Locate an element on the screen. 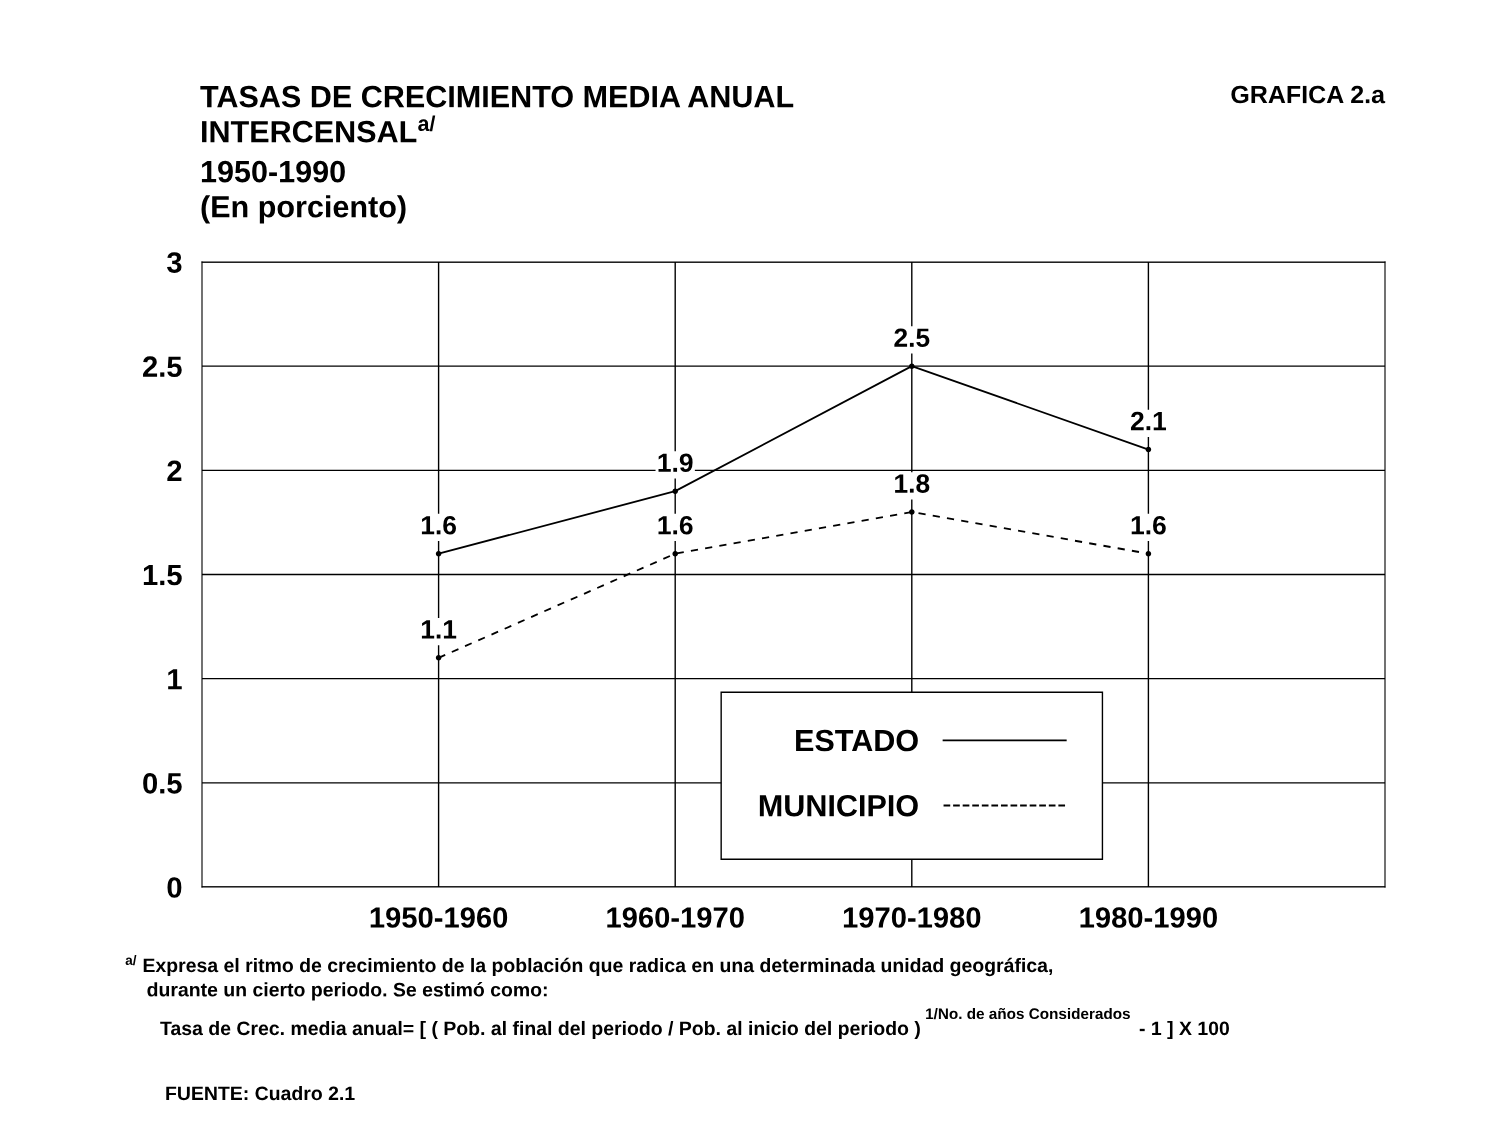 The height and width of the screenshot is (1134, 1493). data-label: 1.8 is located at coordinates (912, 483).